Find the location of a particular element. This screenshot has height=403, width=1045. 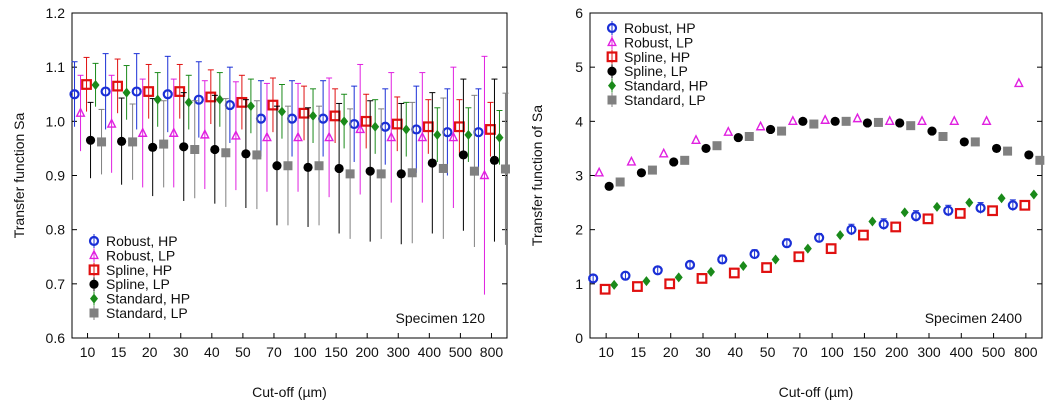

legend-marker-standard-hp is located at coordinates (612, 85).